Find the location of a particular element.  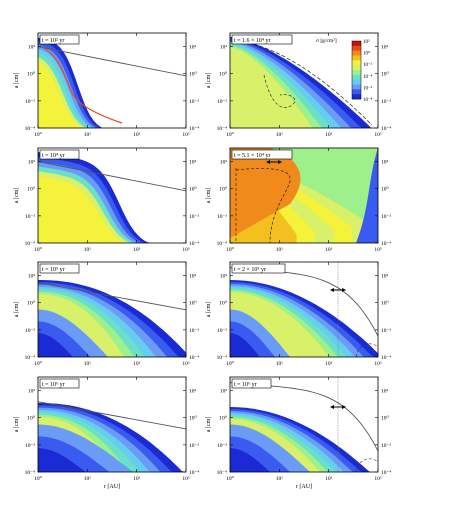

time-label: t = 1.6 × 10⁴ yr is located at coordinates (252, 41).